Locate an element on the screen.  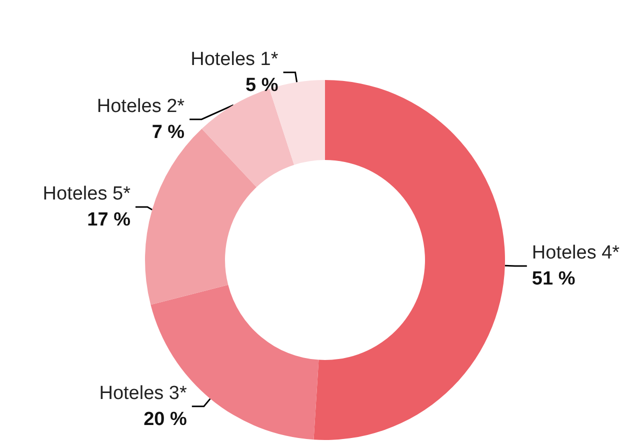
data-label: 5 % is located at coordinates (262, 85).